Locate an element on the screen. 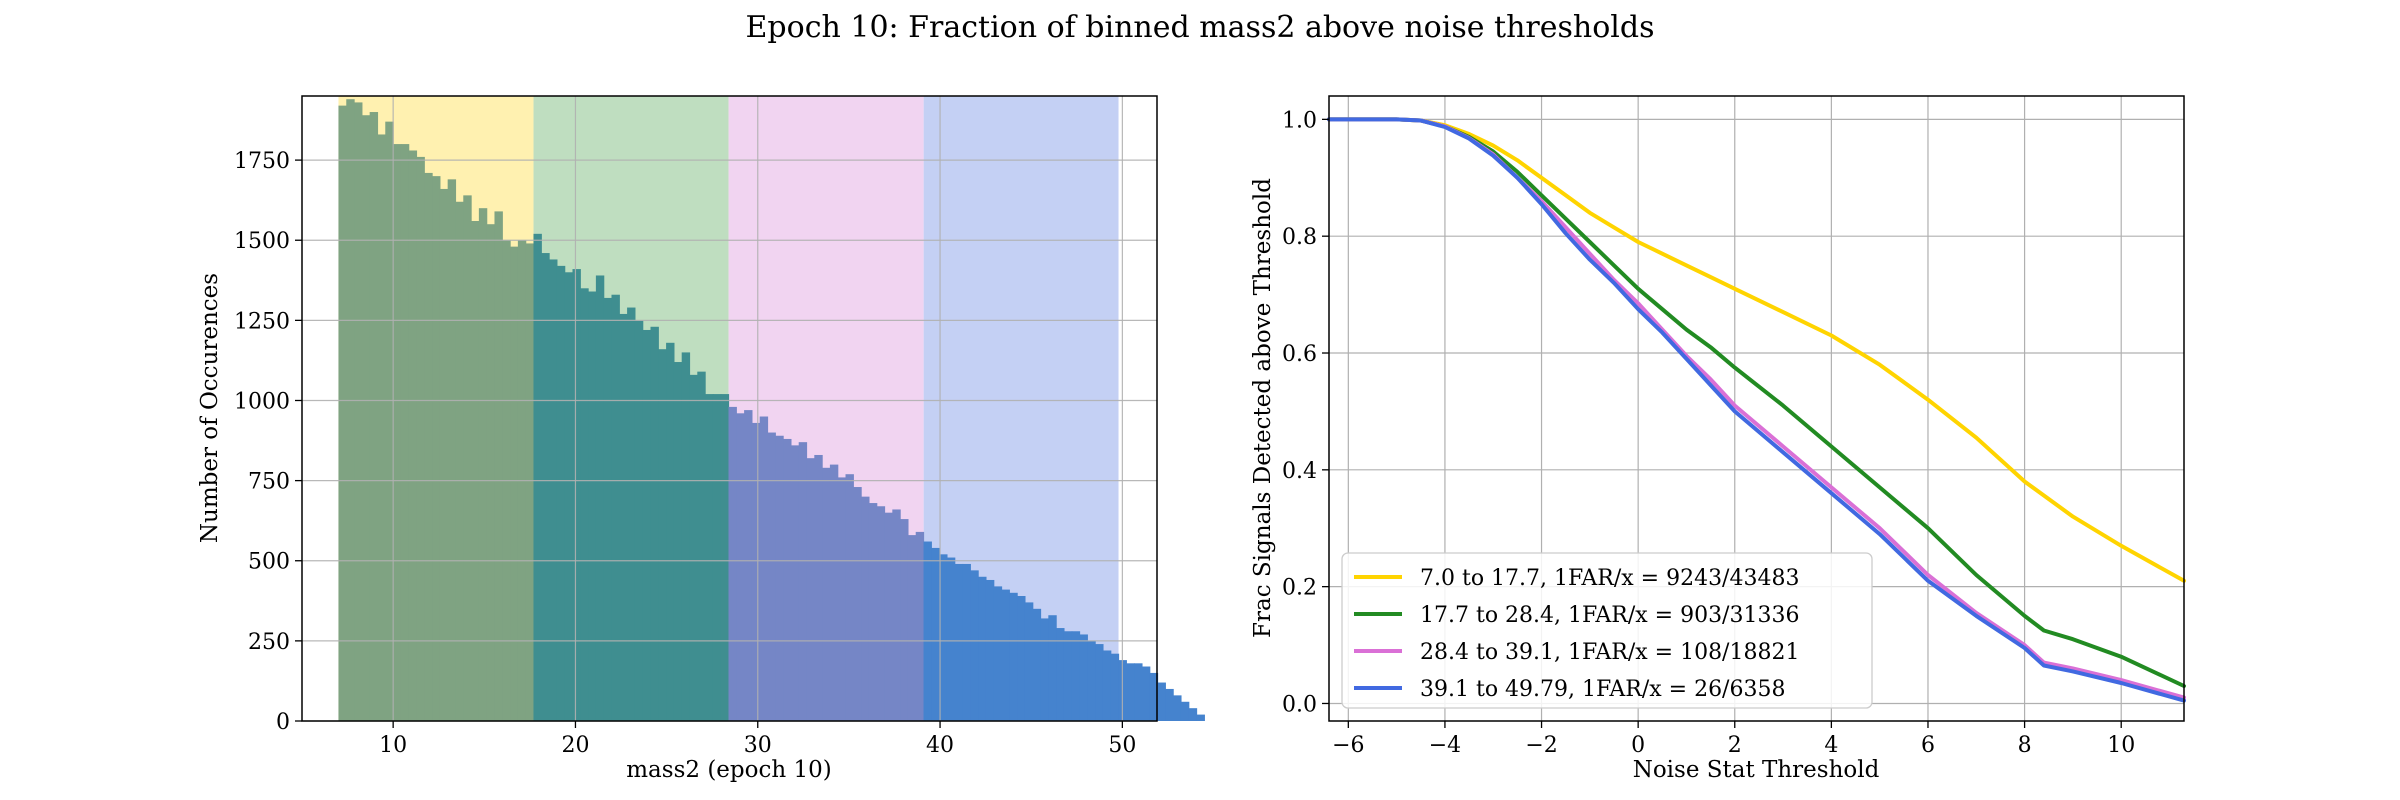 The image size is (2400, 800). y-tick-label: 250 is located at coordinates (269, 642).